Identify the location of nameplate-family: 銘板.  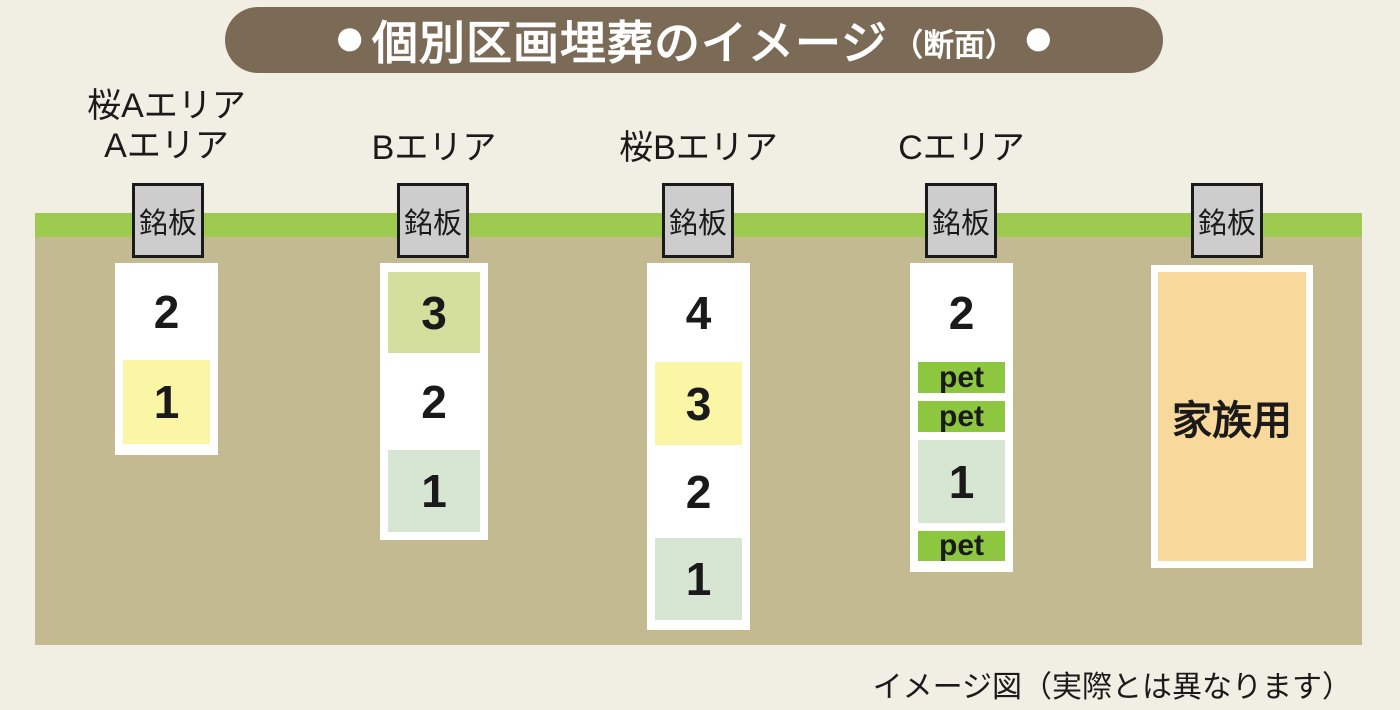
(1227, 220).